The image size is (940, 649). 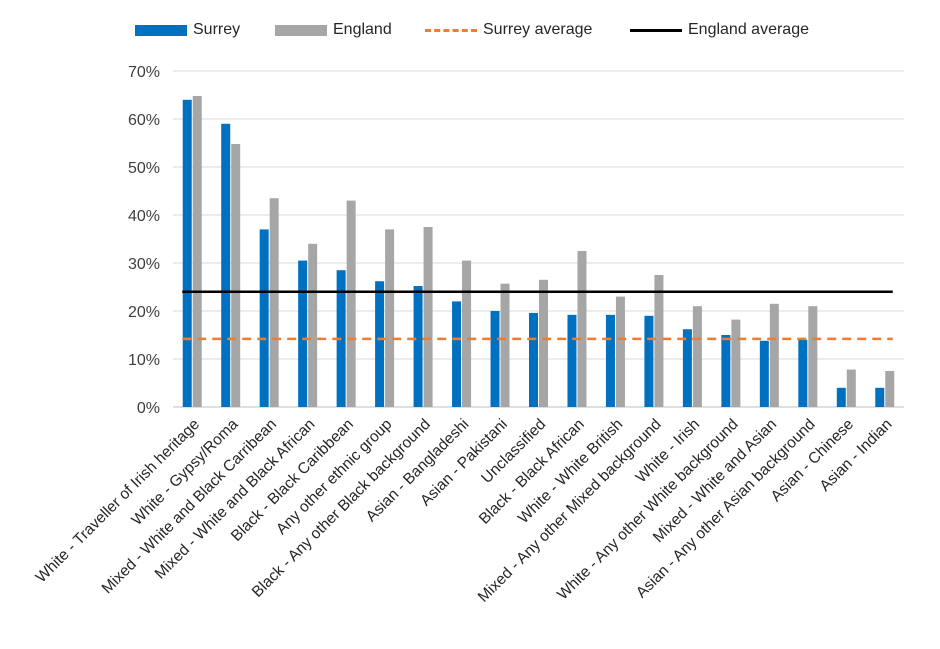 I want to click on legend-label-england-average: England average, so click(x=748, y=29).